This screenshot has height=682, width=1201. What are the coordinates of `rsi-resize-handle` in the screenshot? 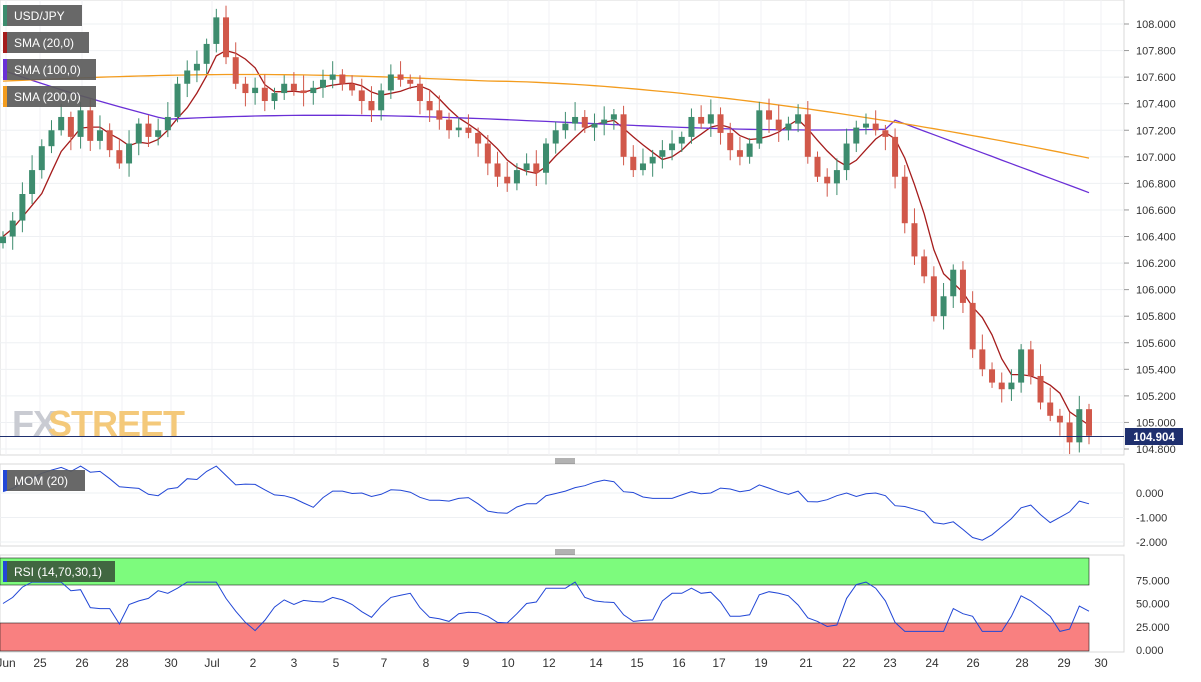 It's located at (565, 552).